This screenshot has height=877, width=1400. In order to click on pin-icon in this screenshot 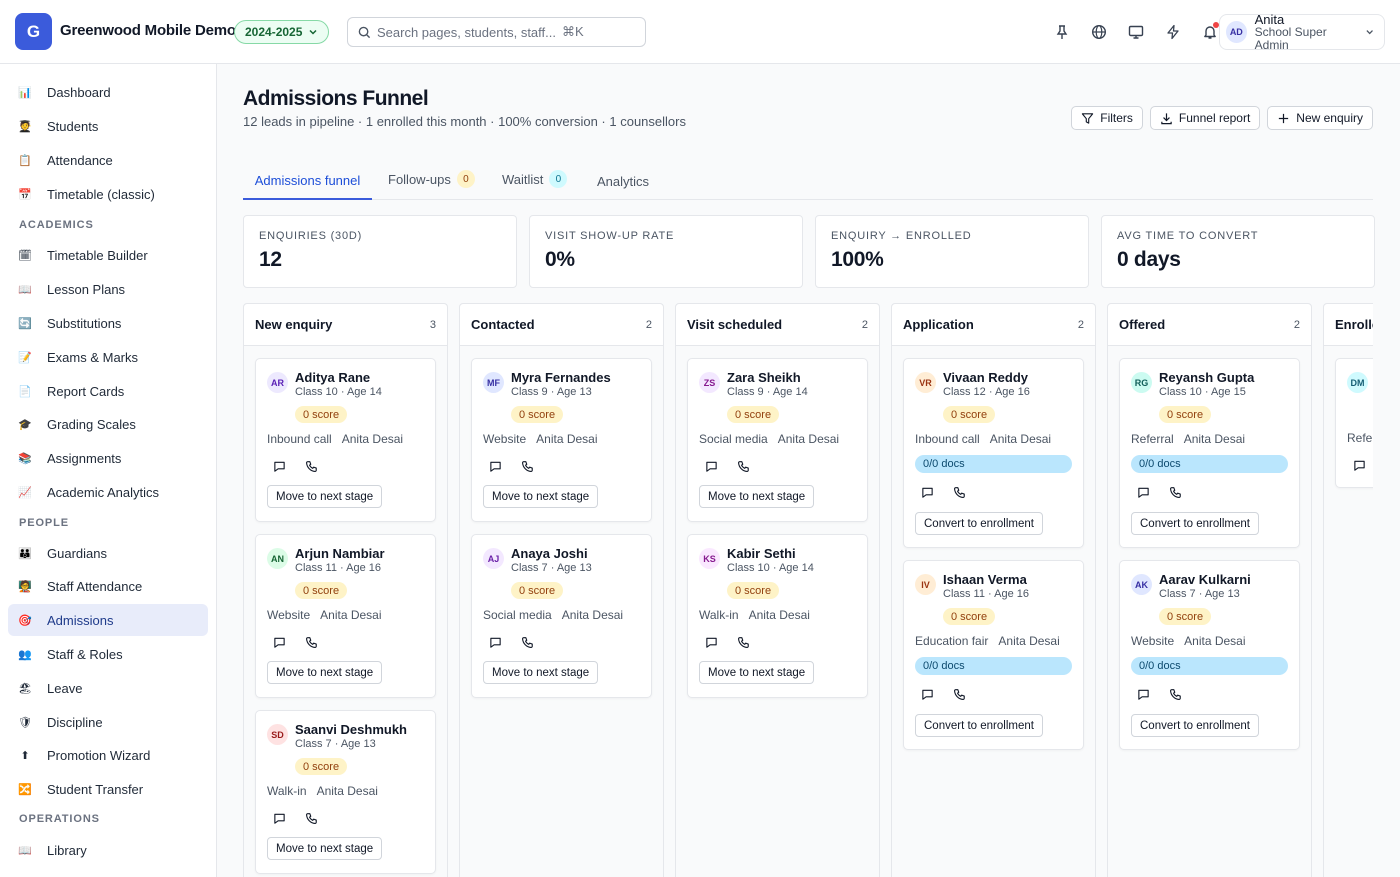, I will do `click(1062, 32)`.